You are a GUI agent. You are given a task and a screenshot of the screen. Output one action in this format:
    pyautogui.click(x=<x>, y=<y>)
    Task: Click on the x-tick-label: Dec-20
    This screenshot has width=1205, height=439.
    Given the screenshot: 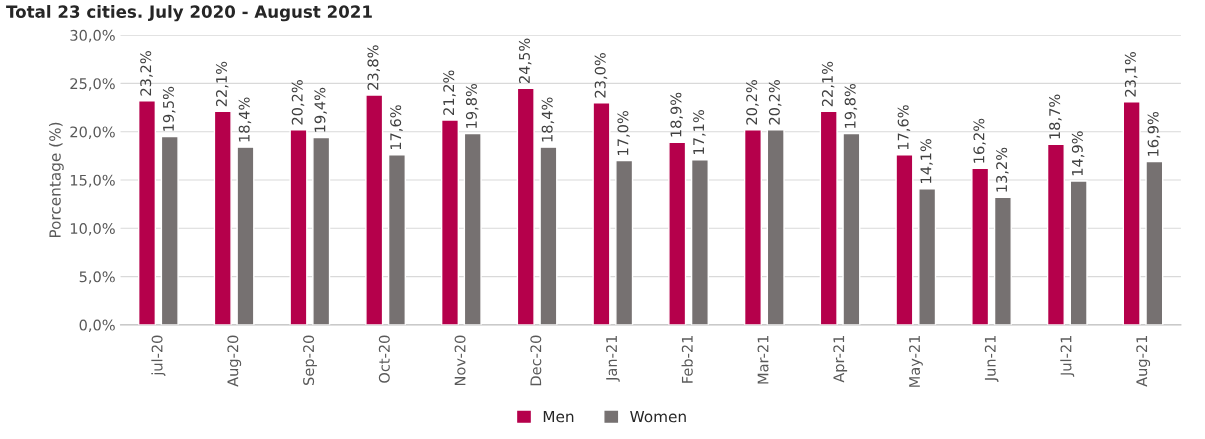 What is the action you would take?
    pyautogui.click(x=536, y=360)
    